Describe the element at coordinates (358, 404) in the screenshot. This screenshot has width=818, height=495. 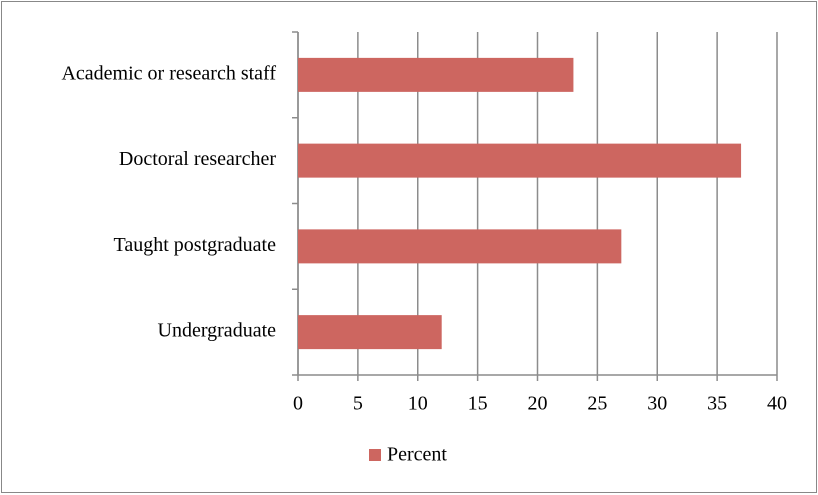
I see `x-tick-label: 5` at that location.